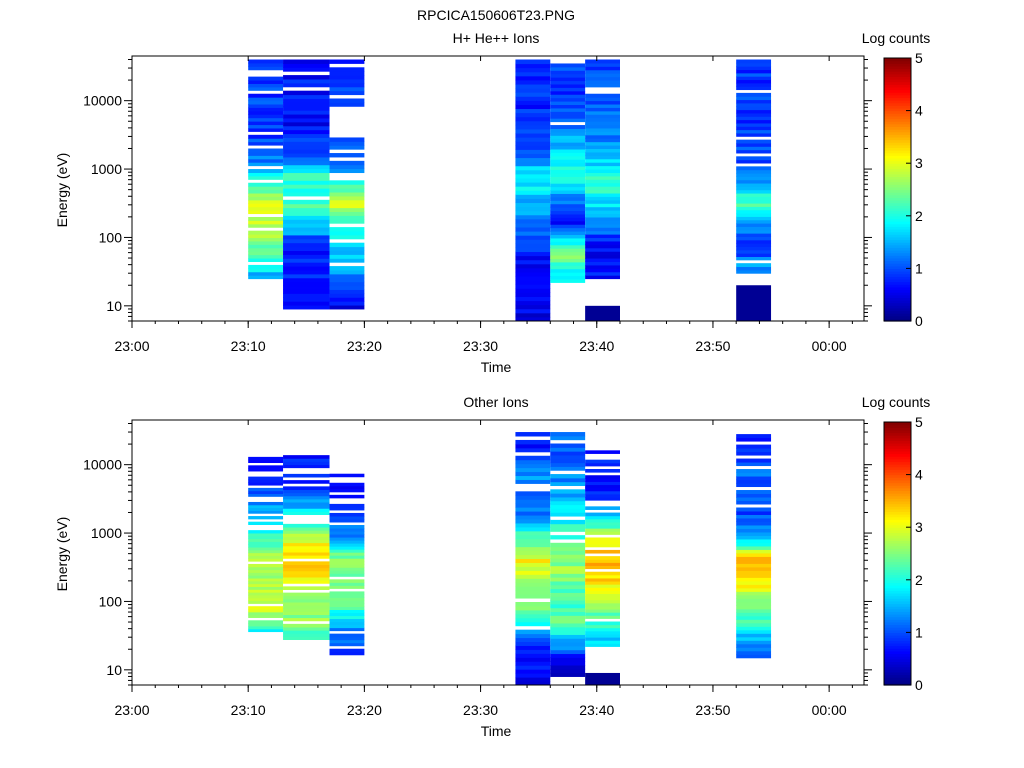 This screenshot has width=1024, height=768. I want to click on x-tick-label: 23:40, so click(596, 346).